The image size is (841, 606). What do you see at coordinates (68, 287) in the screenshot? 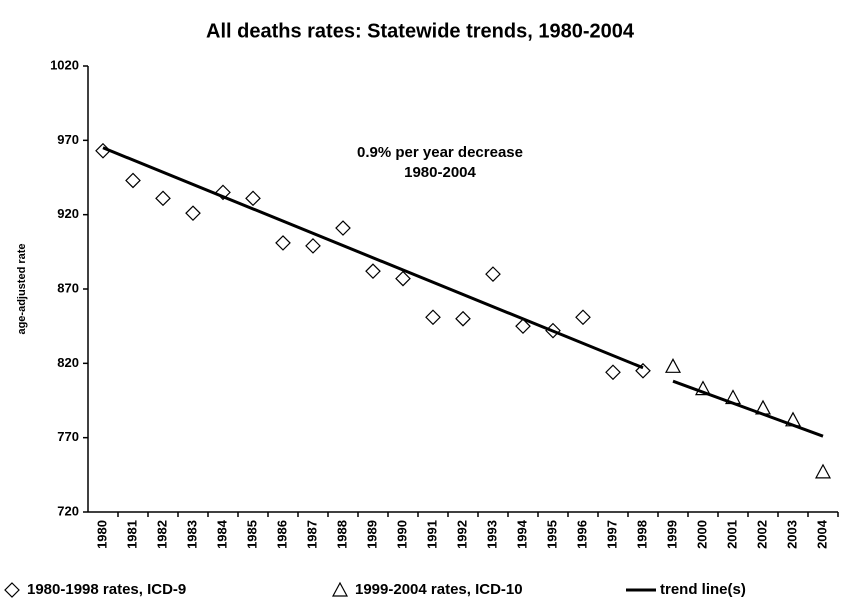
I see `y-tick-label: 870` at bounding box center [68, 287].